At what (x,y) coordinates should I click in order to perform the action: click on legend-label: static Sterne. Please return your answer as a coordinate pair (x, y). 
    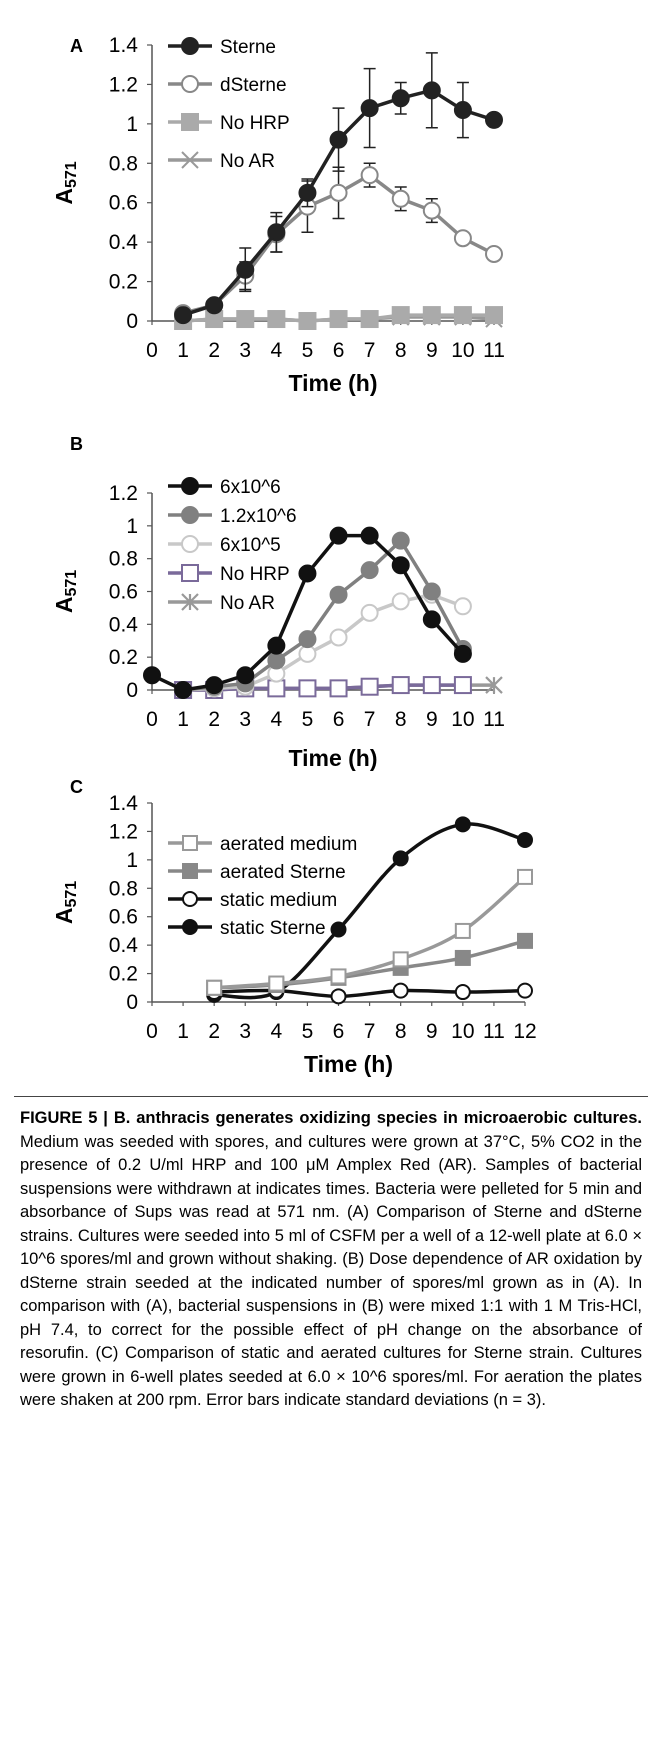
    Looking at the image, I should click on (273, 928).